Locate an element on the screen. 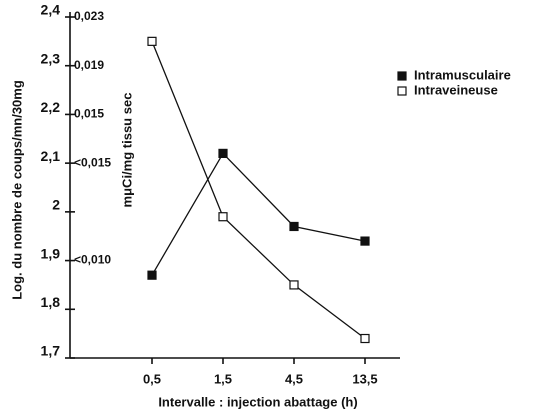 This screenshot has width=554, height=414. x-tick-label: 0,5 is located at coordinates (152, 378).